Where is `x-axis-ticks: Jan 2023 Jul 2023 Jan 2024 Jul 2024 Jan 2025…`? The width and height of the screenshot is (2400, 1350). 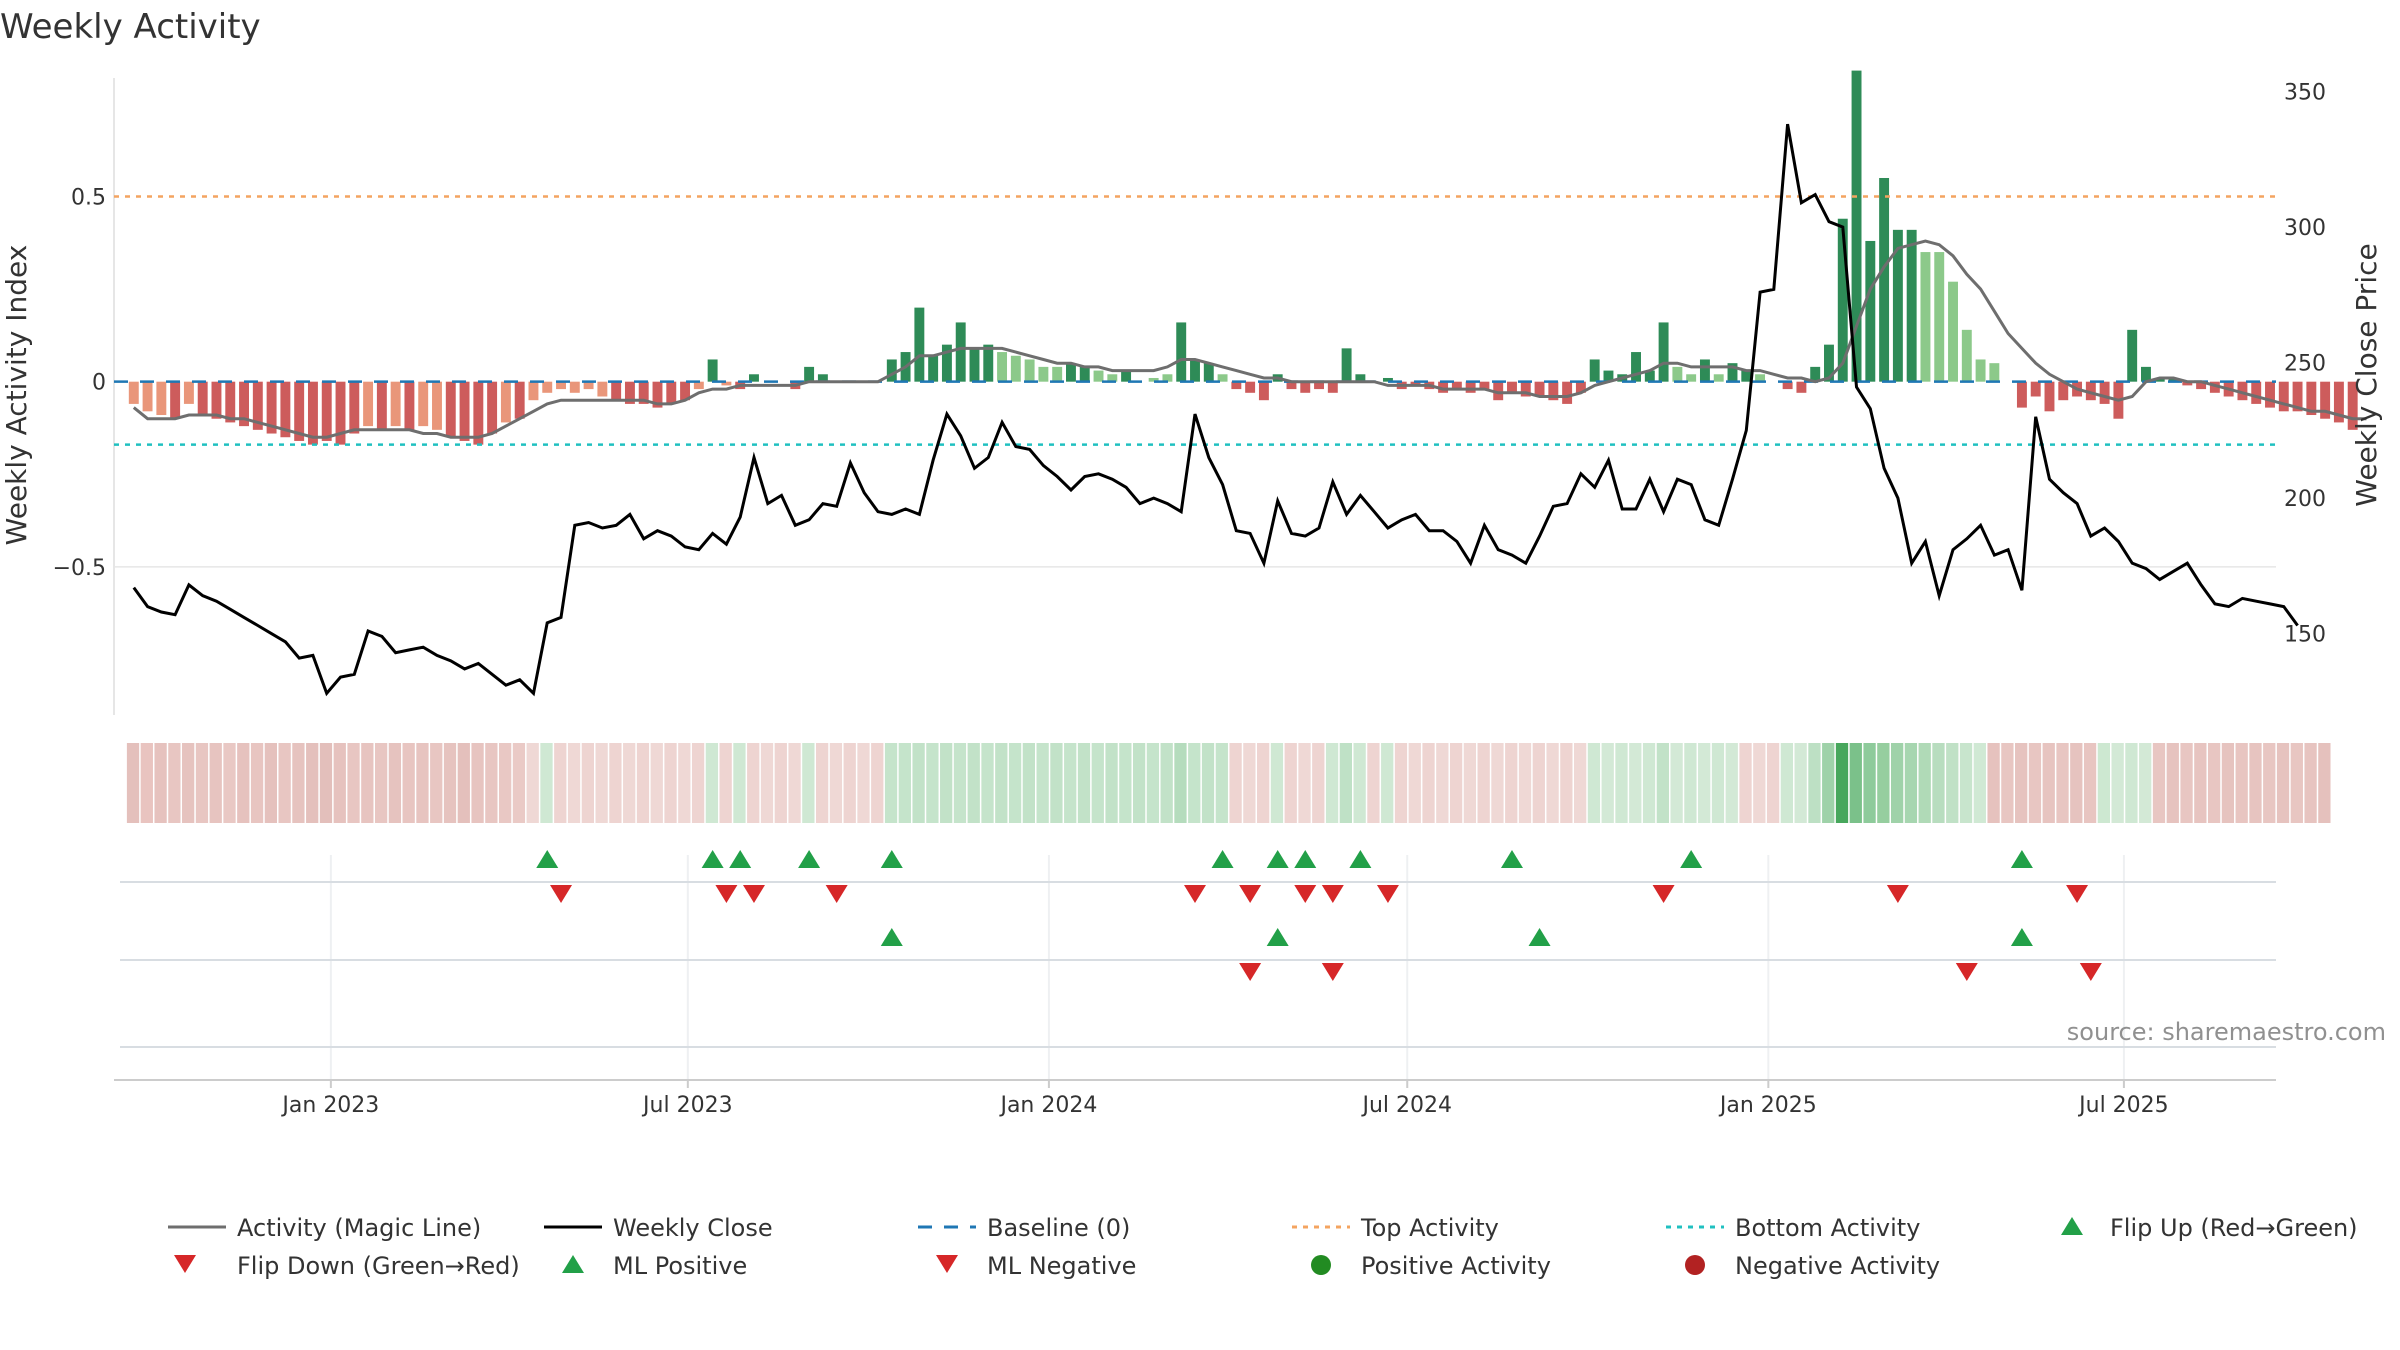 x-axis-ticks: Jan 2023 Jul 2023 Jan 2024 Jul 2024 Jan 2025… is located at coordinates (1224, 1099).